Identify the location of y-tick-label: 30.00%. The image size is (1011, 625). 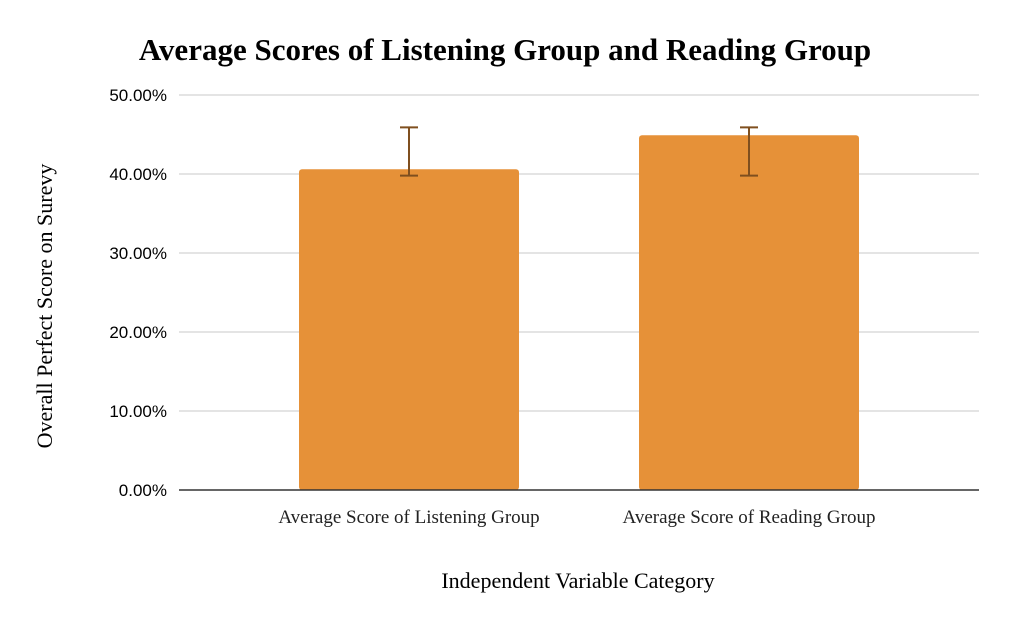
(138, 253).